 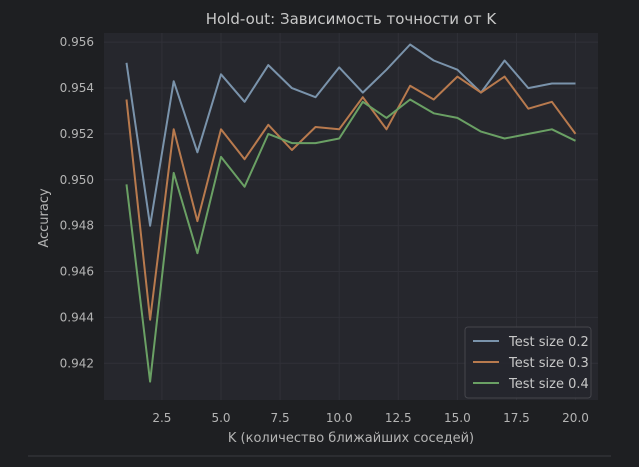 What do you see at coordinates (516, 418) in the screenshot?
I see `x-tick-label: 17.5` at bounding box center [516, 418].